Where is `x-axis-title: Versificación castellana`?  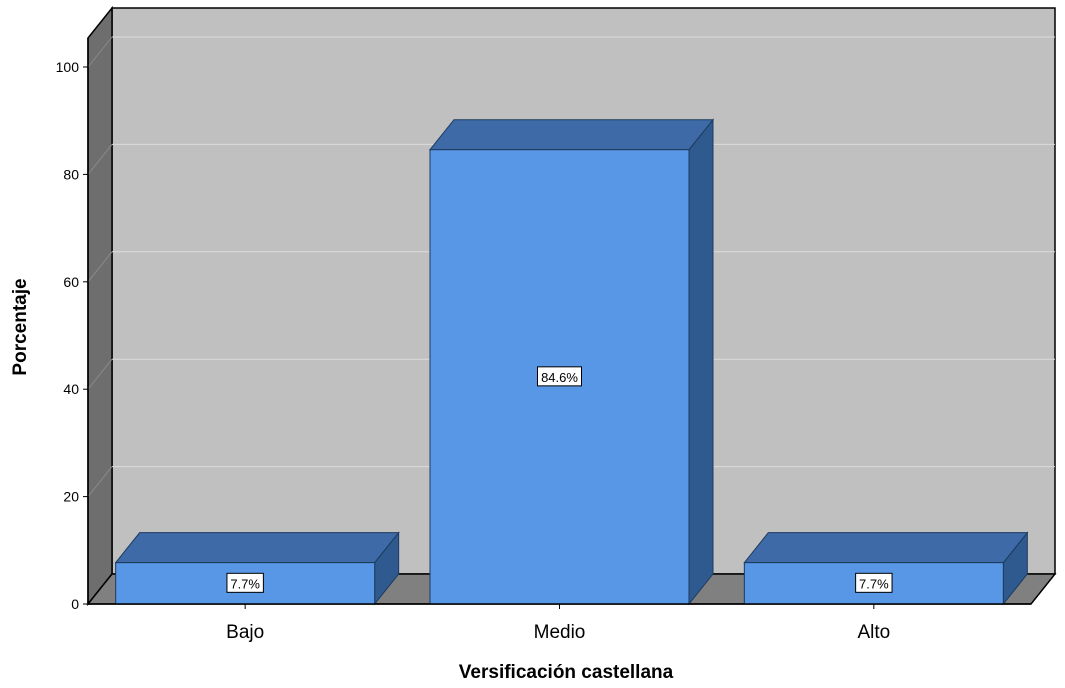 x-axis-title: Versificación castellana is located at coordinates (566, 672).